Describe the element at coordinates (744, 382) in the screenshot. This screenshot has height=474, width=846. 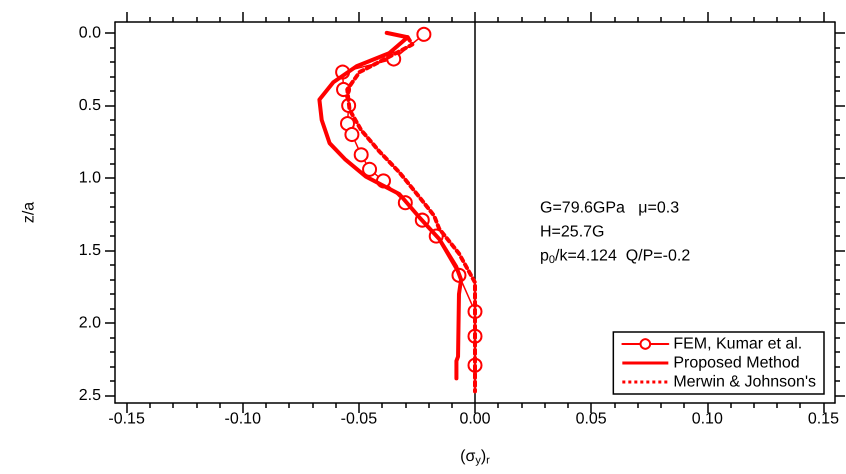
I see `legend-label: Merwin & Johnson's` at that location.